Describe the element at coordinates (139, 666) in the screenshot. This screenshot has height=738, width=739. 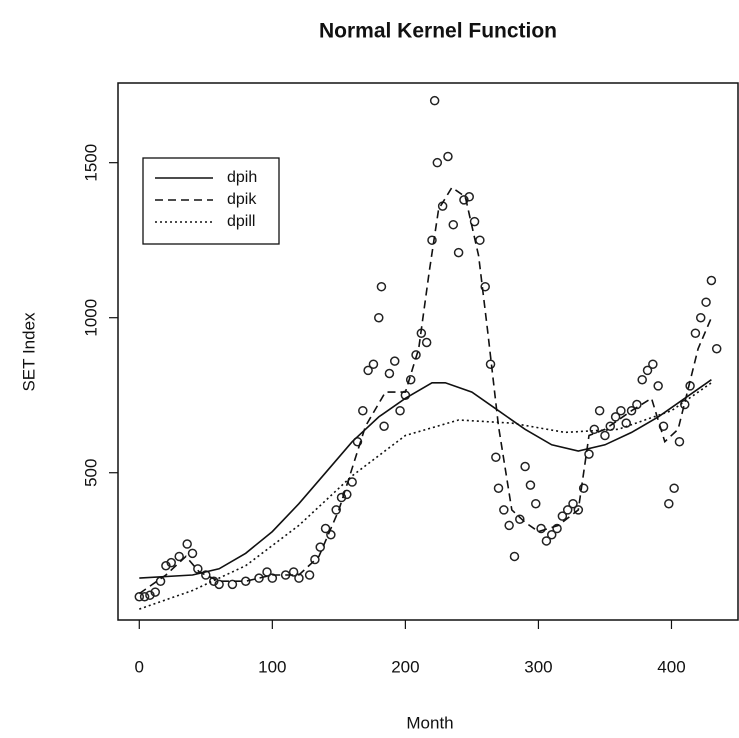
I see `x-tick-label: 0` at that location.